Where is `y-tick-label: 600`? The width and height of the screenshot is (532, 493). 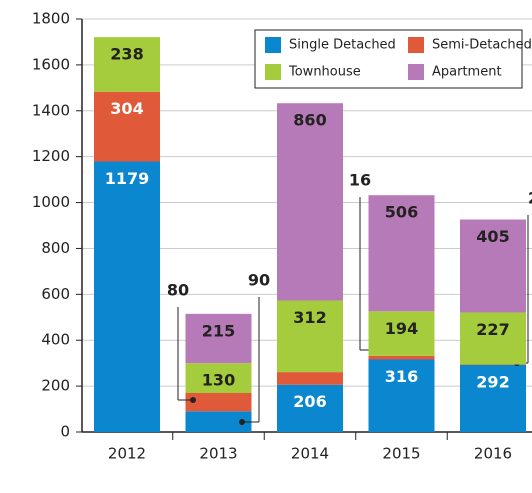 y-tick-label: 600 is located at coordinates (55, 294).